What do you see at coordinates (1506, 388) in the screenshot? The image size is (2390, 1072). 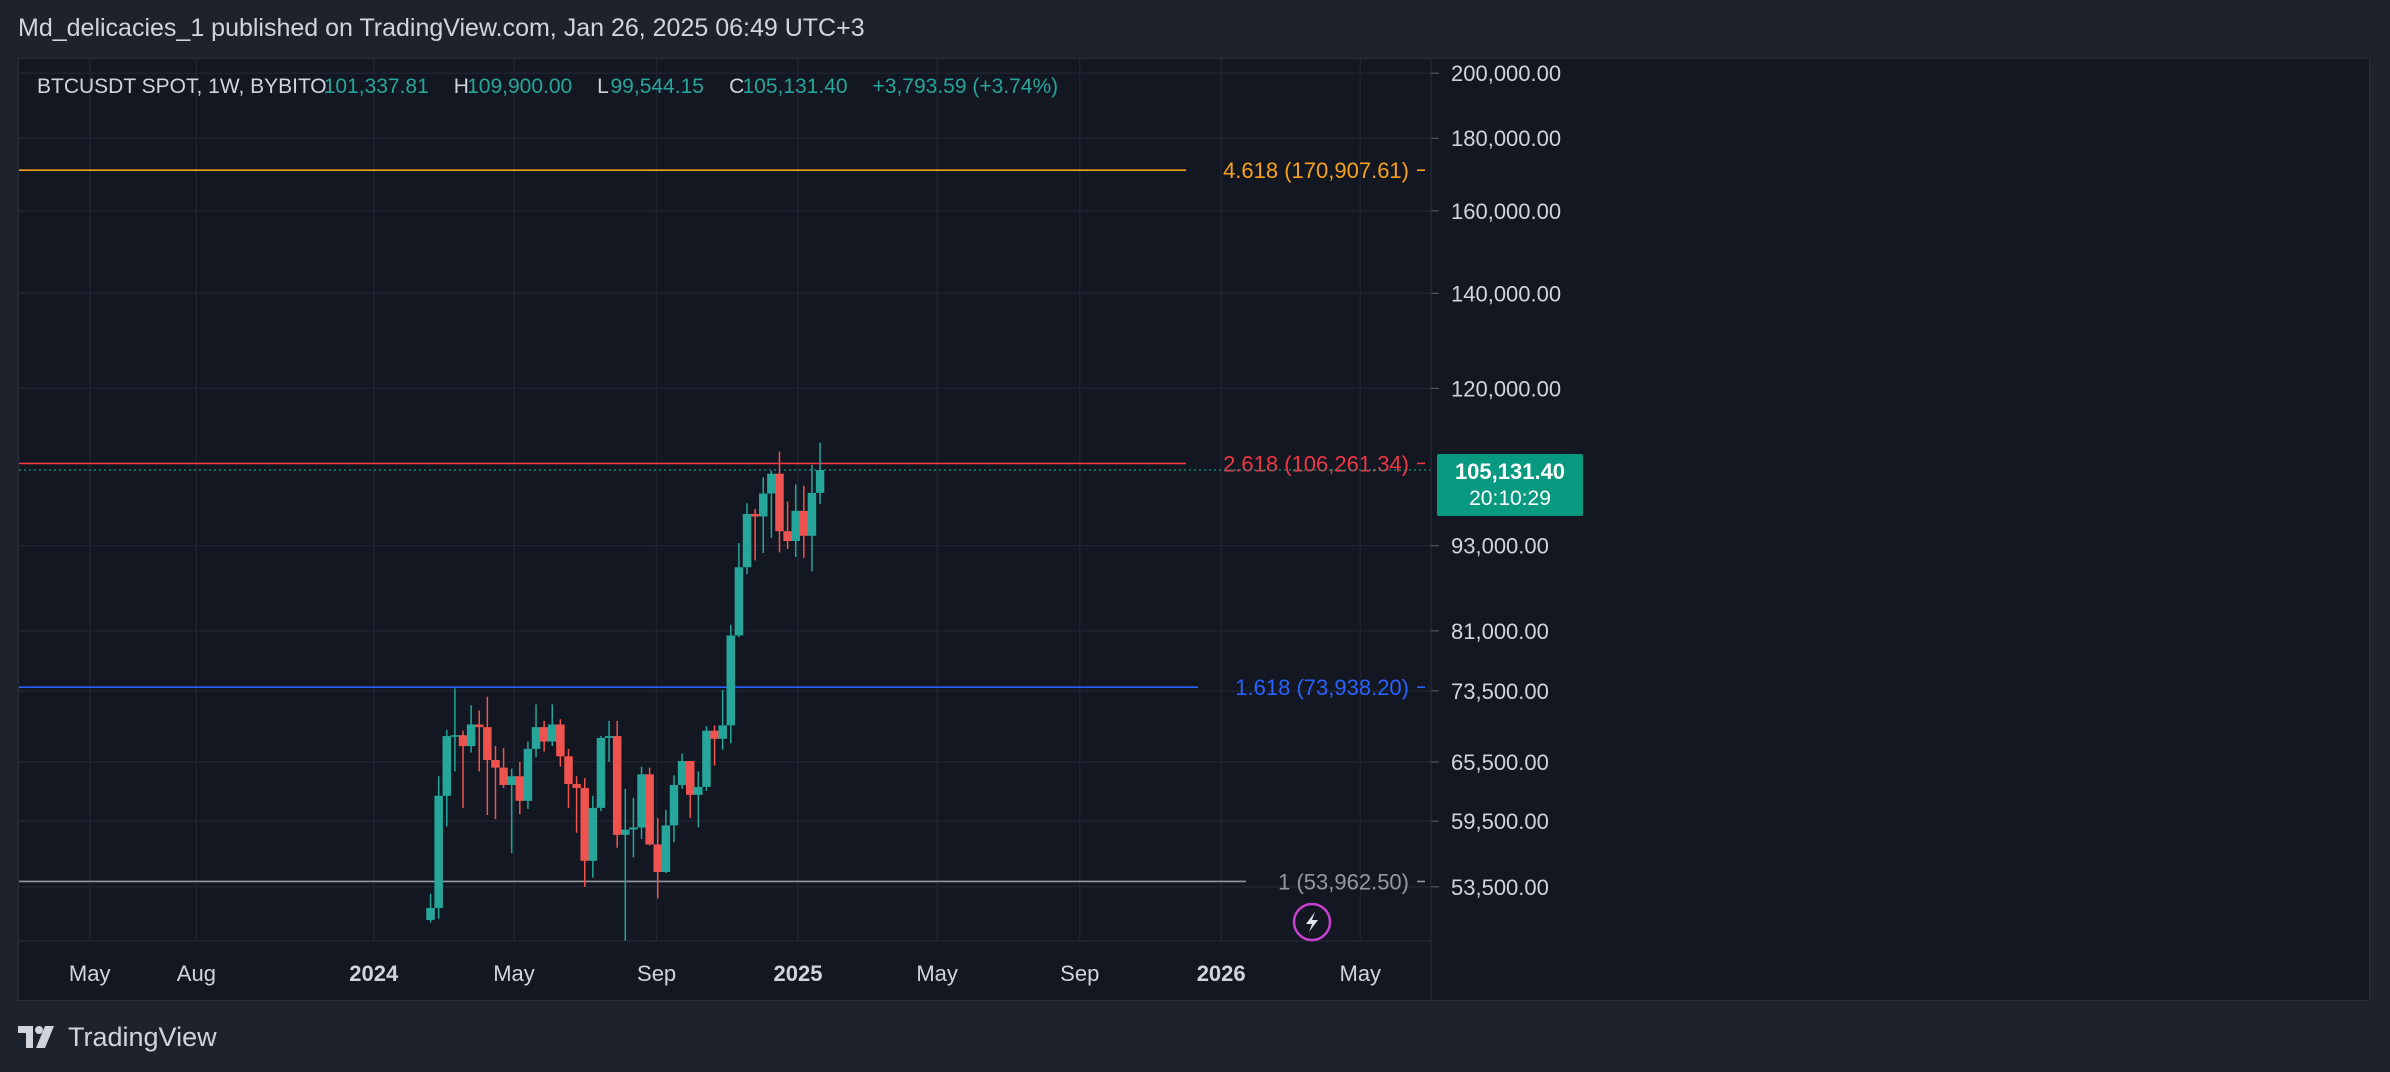 I see `y-tick-label: 120,000.00` at bounding box center [1506, 388].